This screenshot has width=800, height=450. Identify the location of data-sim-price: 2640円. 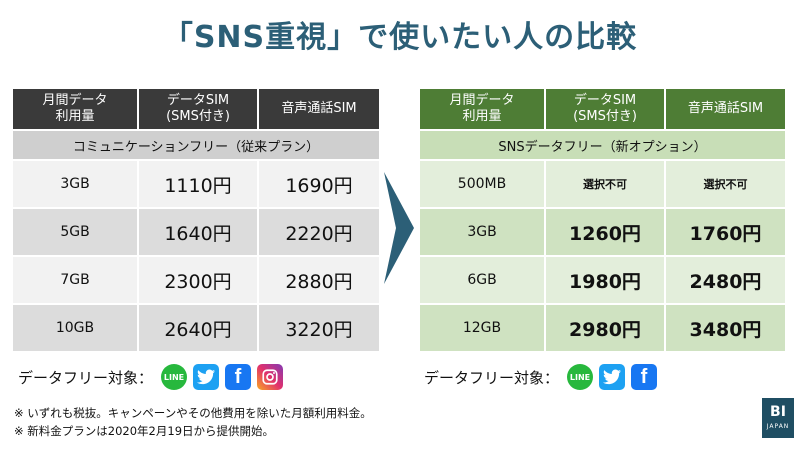
(198, 328).